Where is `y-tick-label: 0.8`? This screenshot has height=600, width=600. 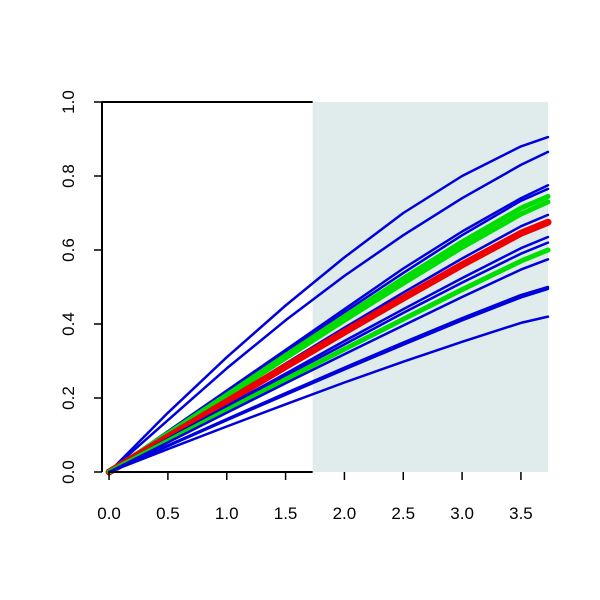 y-tick-label: 0.8 is located at coordinates (68, 176).